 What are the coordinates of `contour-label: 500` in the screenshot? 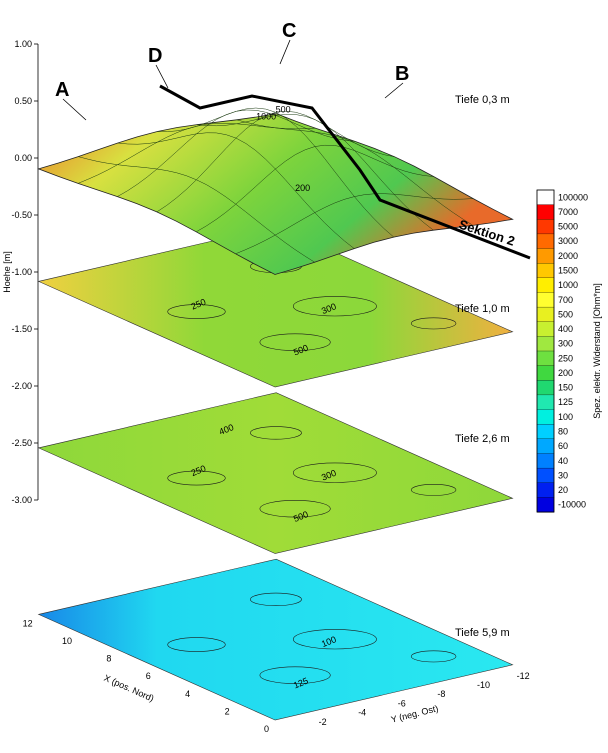 It's located at (283, 109).